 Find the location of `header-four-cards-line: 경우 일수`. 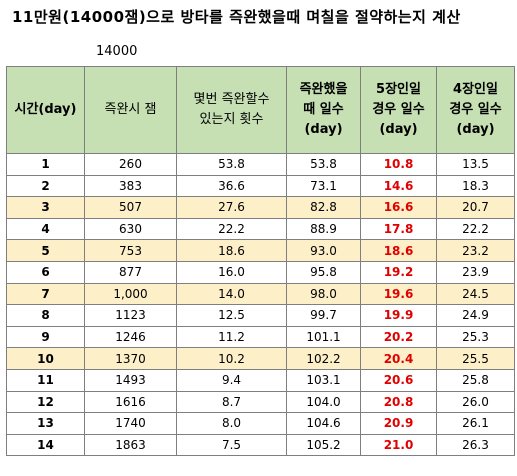

header-four-cards-line: 경우 일수 is located at coordinates (475, 109).